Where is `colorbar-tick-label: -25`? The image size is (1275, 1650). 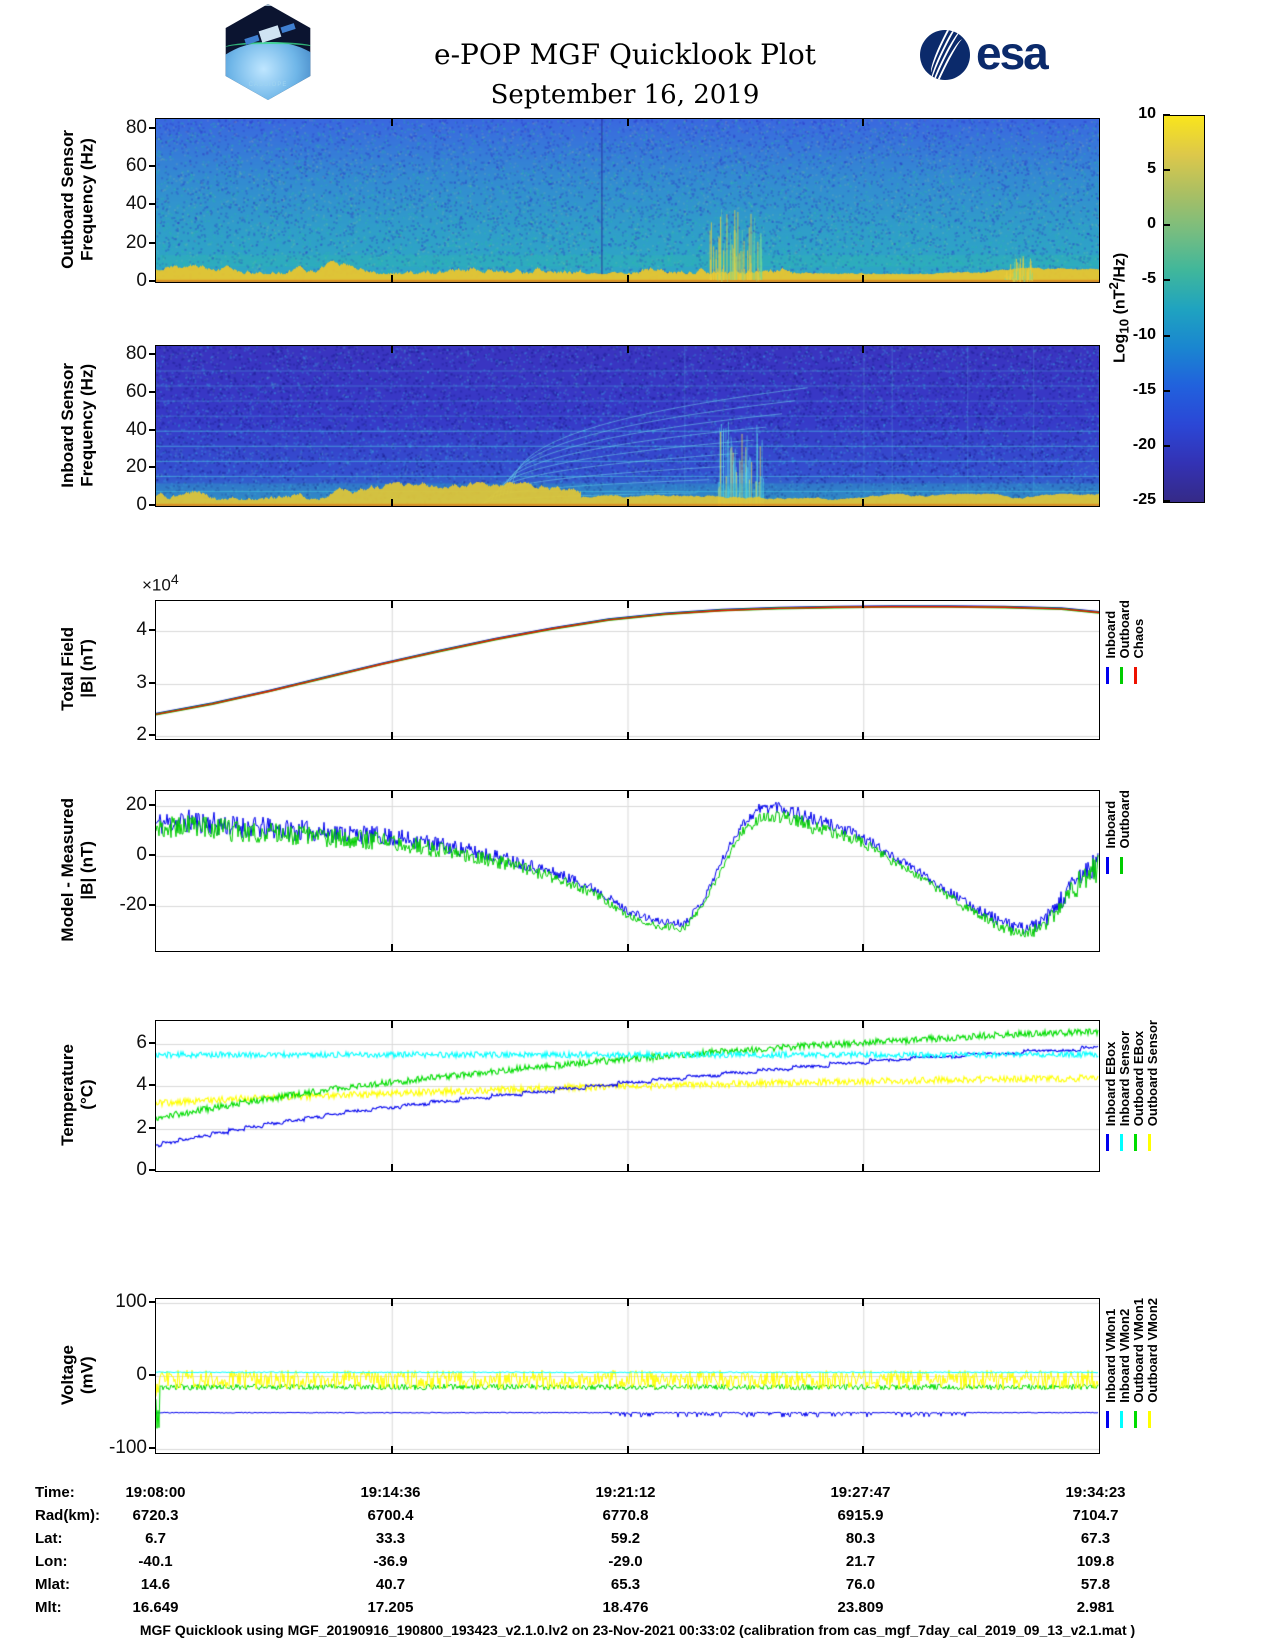
colorbar-tick-label: -25 is located at coordinates (1144, 499).